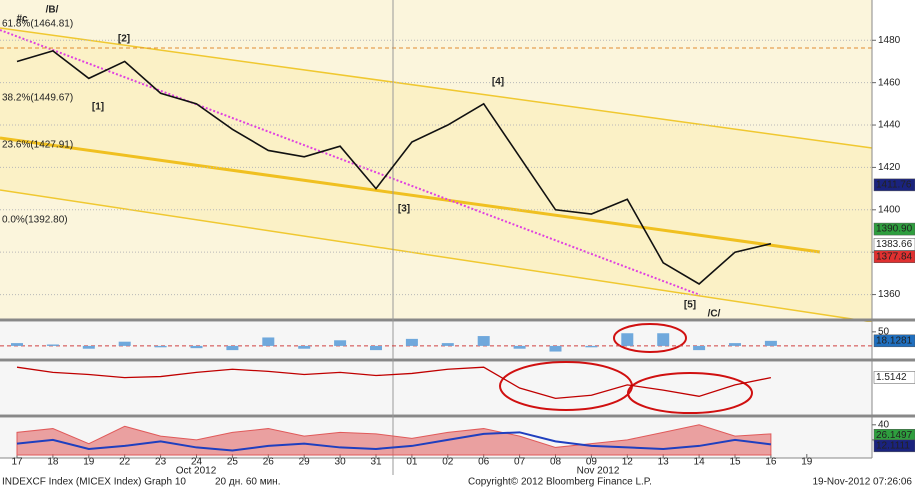 The width and height of the screenshot is (915, 488). I want to click on x-tick-label: 12, so click(628, 462).